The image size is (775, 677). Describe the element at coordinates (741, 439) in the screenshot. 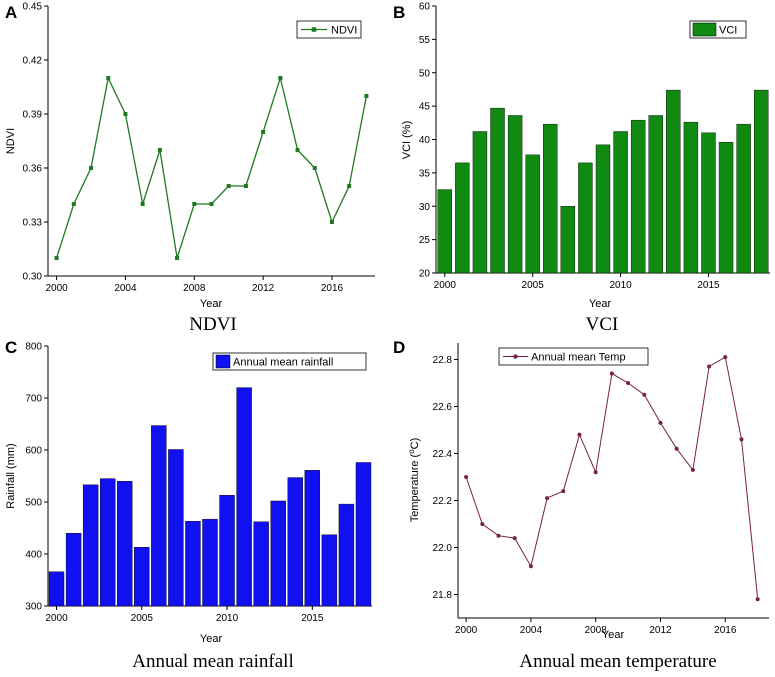

I see `temp-point-2017` at that location.